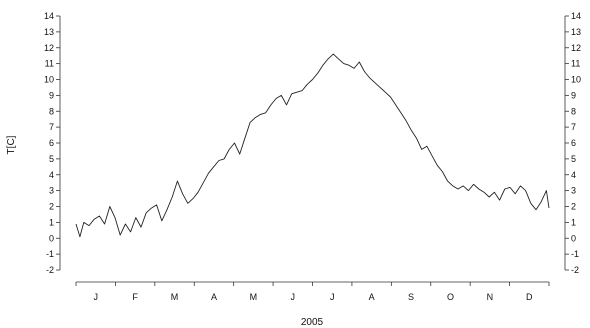 The height and width of the screenshot is (328, 590). Describe the element at coordinates (51, 111) in the screenshot. I see `left-tick-label: 8` at that location.